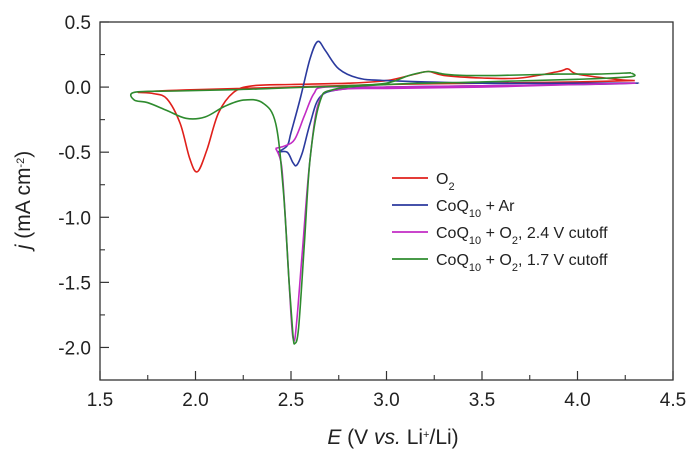 The image size is (700, 461). Describe the element at coordinates (482, 400) in the screenshot. I see `x-tick-label: 3.5` at that location.